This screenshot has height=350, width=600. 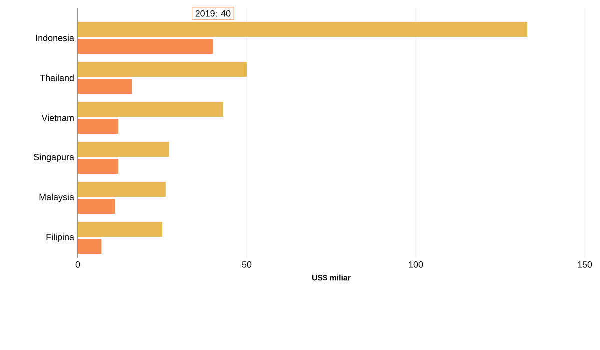 I want to click on y-tick-label: Thailand, so click(x=57, y=78).